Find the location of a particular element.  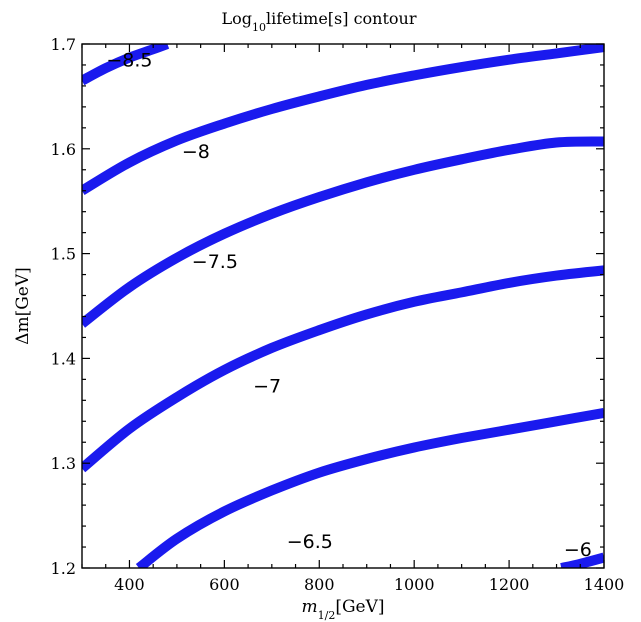

y-tick-label: 1.2 is located at coordinates (63, 568).